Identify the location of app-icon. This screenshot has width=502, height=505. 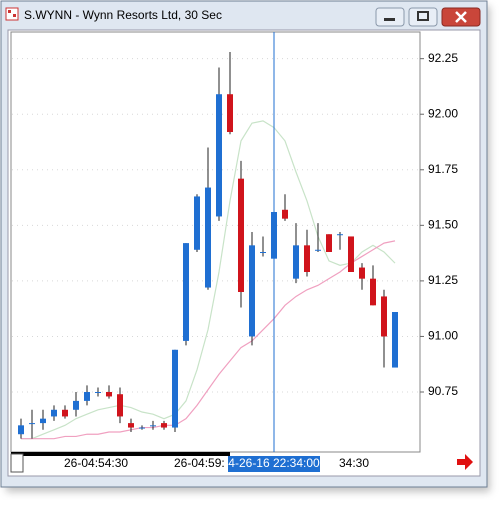
(12, 14).